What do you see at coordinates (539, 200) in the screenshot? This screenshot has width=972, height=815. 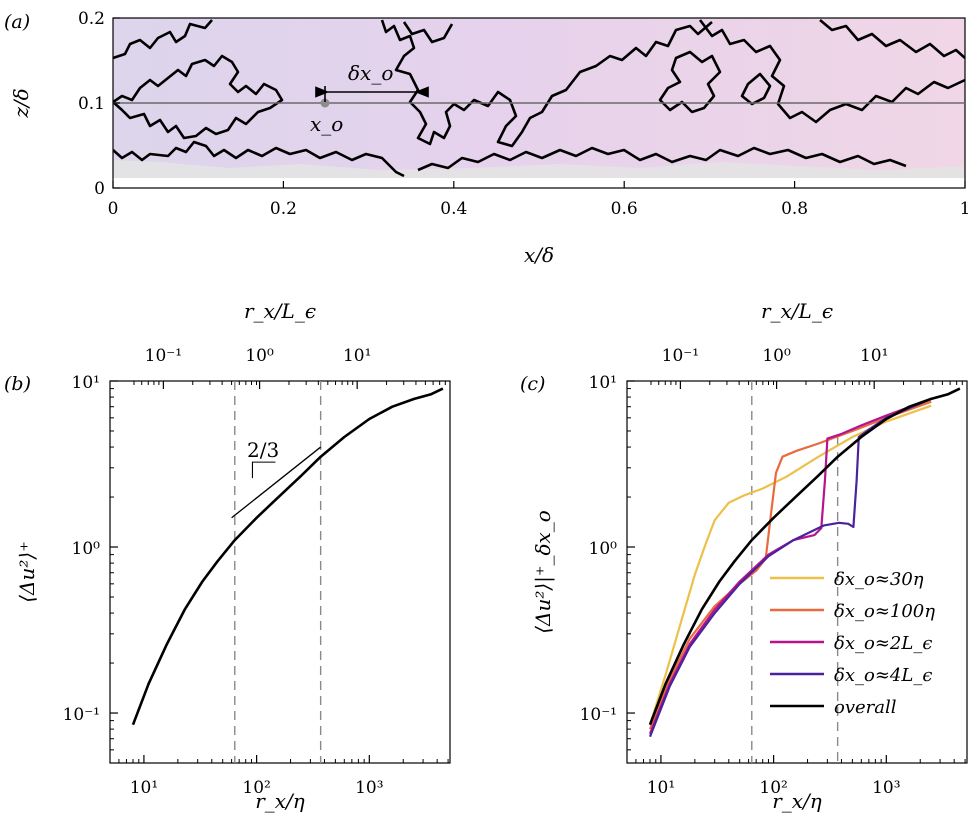 I see `x-ticks-a: 0 0.2 0.4 0.6 0.8 1` at bounding box center [539, 200].